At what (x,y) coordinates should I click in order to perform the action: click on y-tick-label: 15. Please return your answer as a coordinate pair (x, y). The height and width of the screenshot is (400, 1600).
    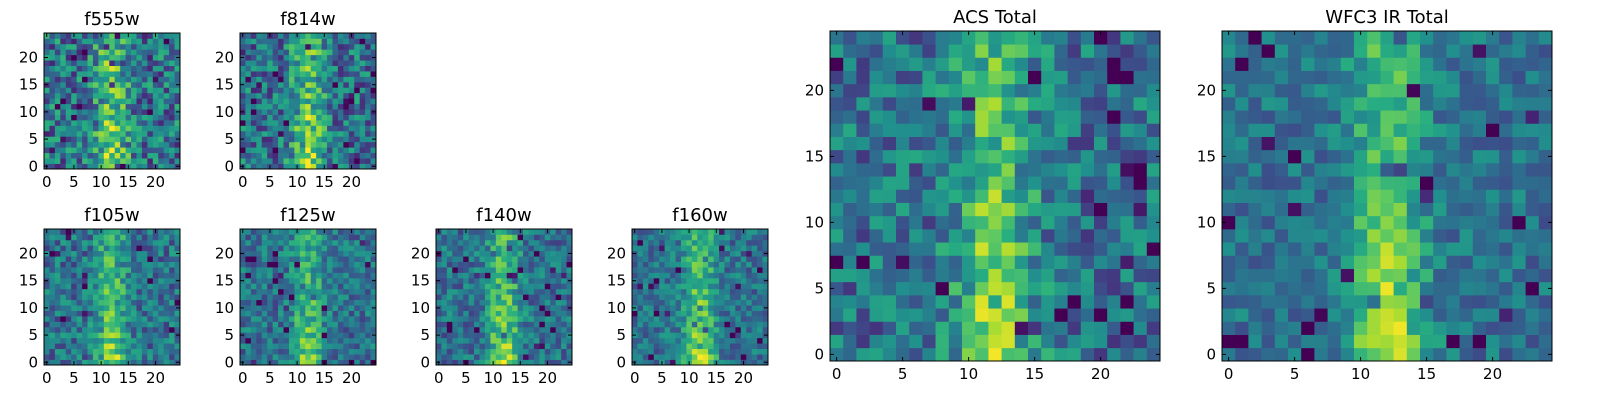
    Looking at the image, I should click on (28, 85).